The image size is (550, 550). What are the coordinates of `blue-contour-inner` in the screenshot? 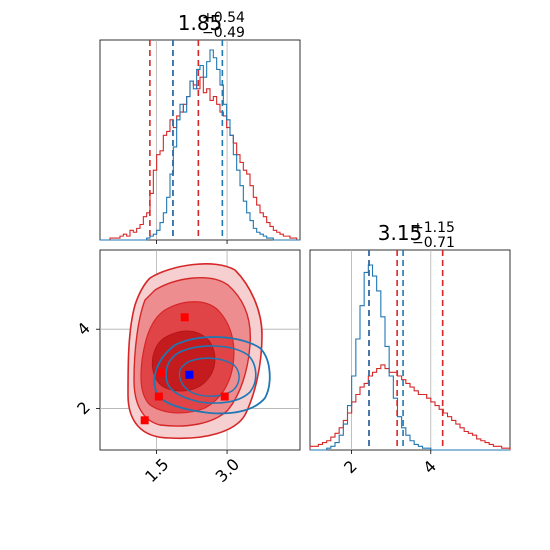 It's located at (209, 377).